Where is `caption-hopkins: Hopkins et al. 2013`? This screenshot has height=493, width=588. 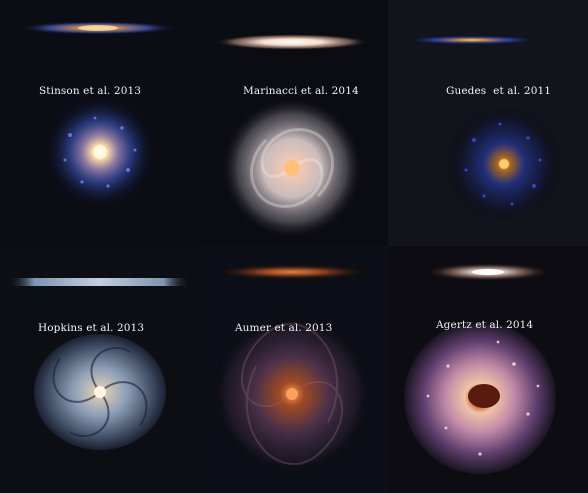
caption-hopkins: Hopkins et al. 2013 is located at coordinates (91, 328).